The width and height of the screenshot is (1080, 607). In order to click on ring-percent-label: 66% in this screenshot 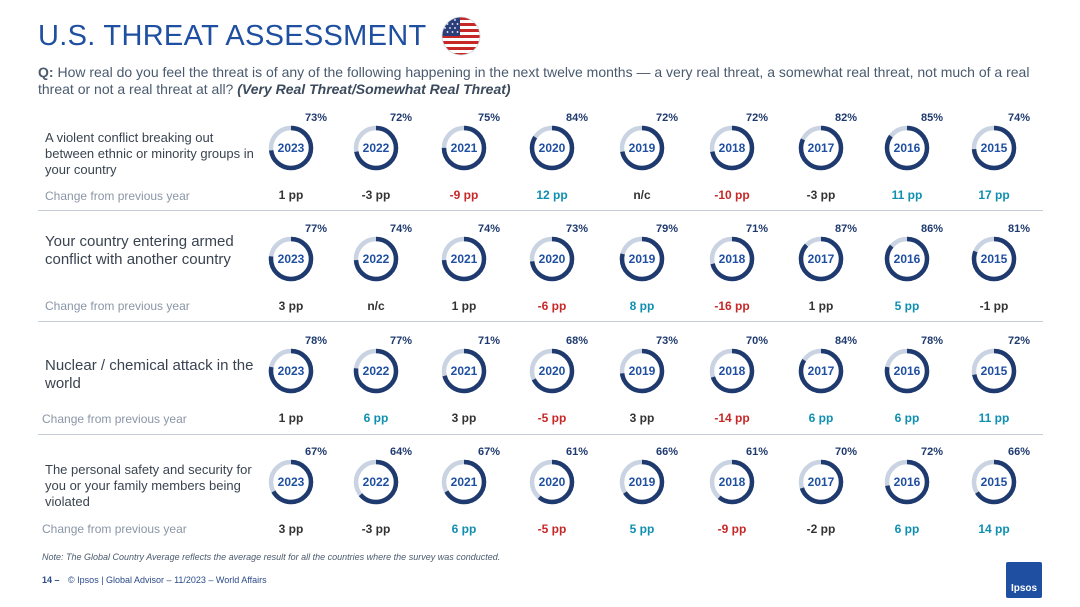, I will do `click(1019, 452)`.